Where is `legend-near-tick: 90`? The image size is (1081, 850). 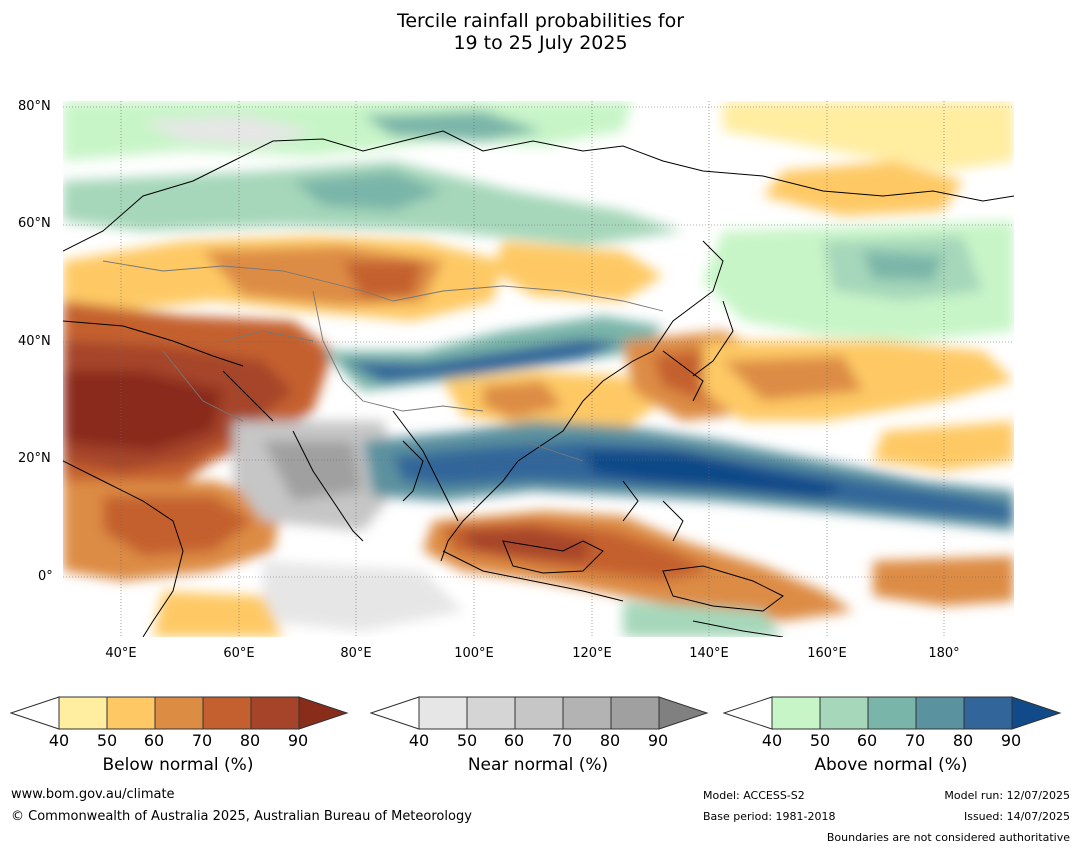 legend-near-tick: 90 is located at coordinates (658, 740).